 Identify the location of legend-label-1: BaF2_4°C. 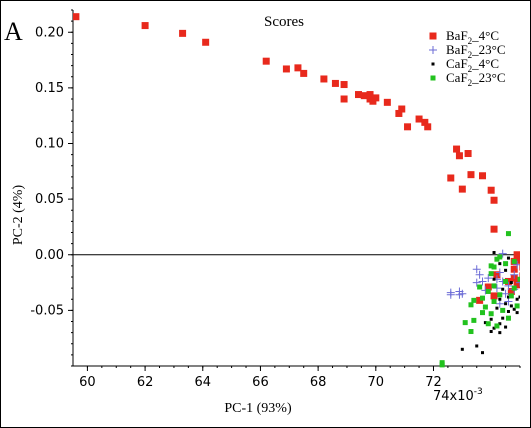
(472, 37).